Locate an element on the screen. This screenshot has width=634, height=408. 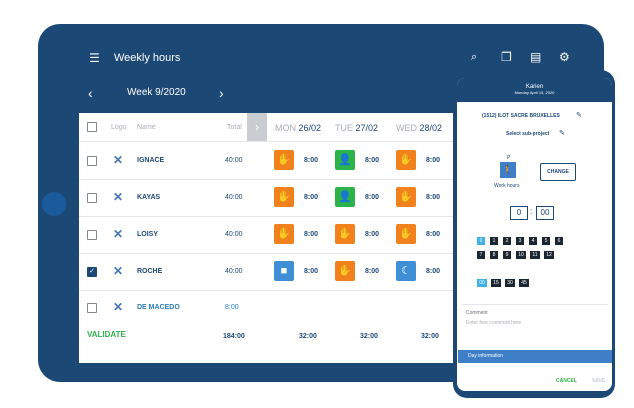
row-checkbox-checked: ✓ is located at coordinates (92, 272).